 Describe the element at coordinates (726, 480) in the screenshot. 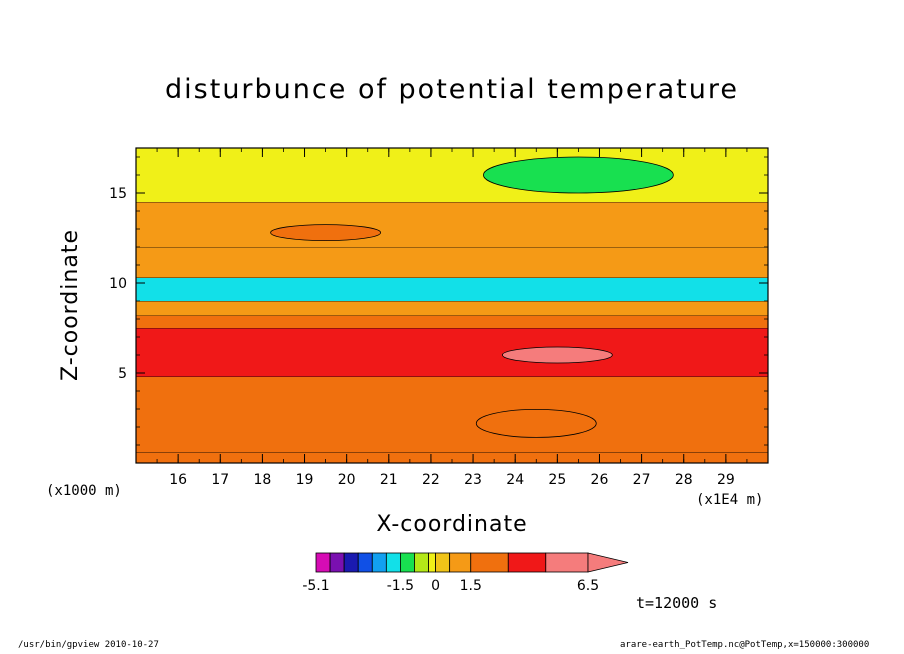

I see `x-tick-label-13: 29` at that location.